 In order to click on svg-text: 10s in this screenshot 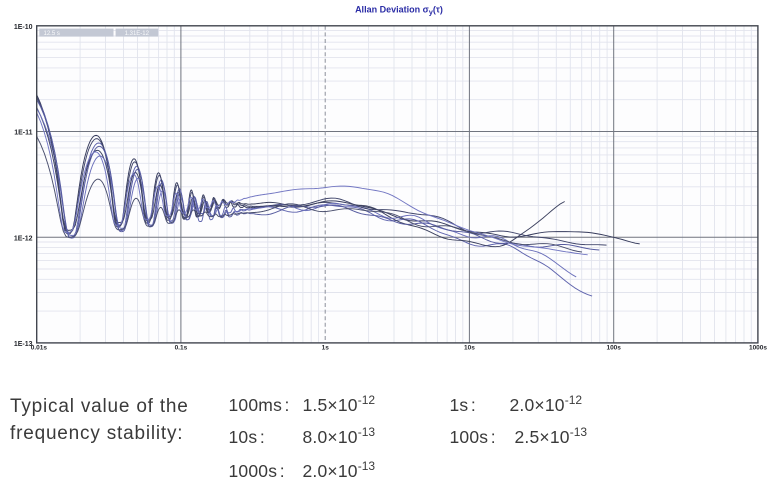, I will do `click(469, 348)`.